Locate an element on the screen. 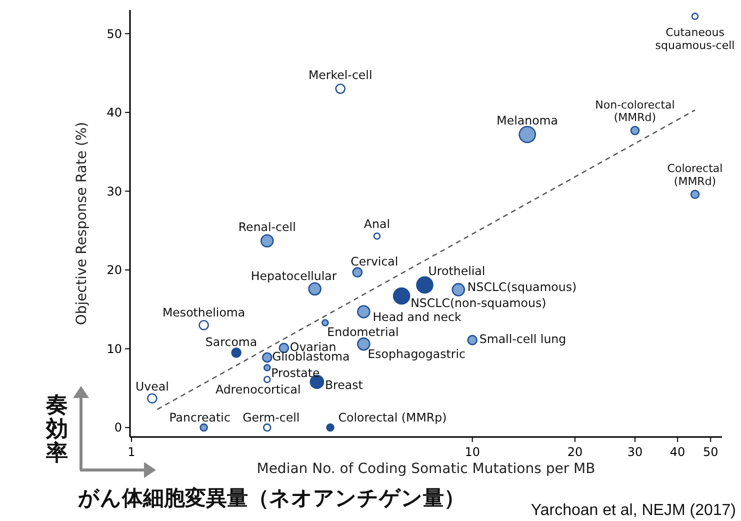  text: 奏効率 is located at coordinates (56, 429).